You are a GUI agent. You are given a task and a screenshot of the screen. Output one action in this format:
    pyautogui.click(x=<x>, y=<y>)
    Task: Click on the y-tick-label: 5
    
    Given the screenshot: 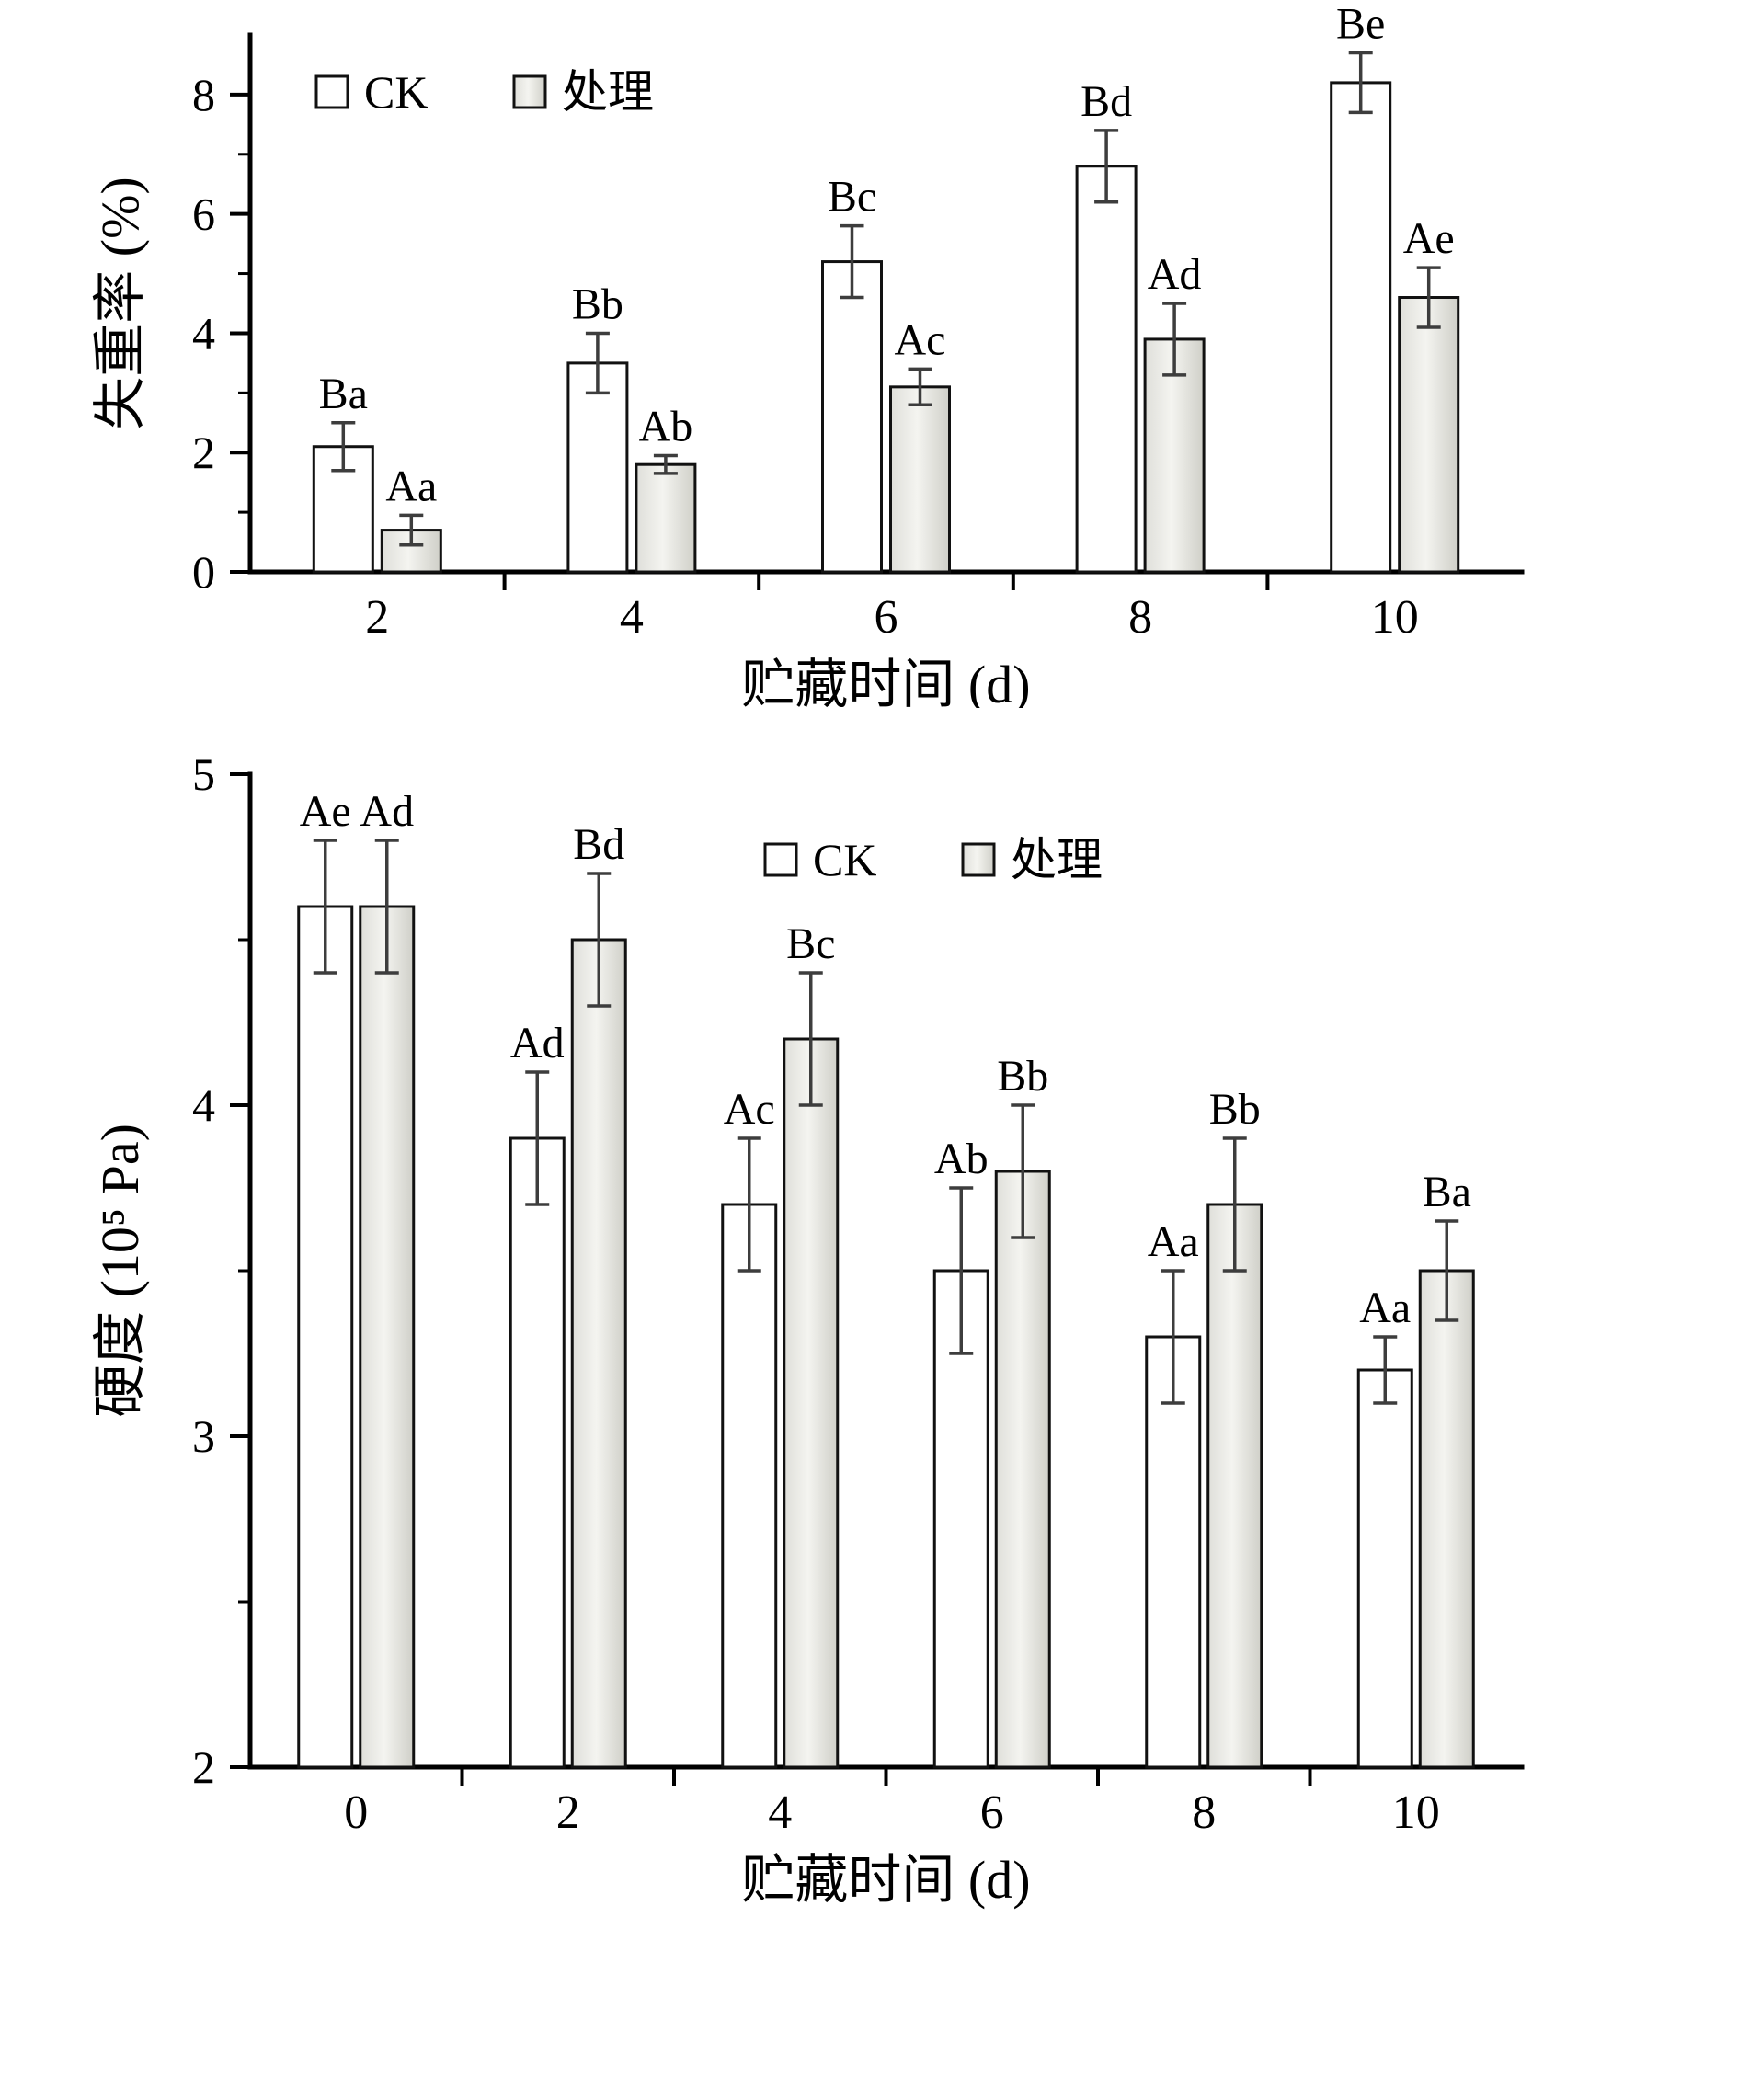 What is the action you would take?
    pyautogui.click(x=204, y=774)
    